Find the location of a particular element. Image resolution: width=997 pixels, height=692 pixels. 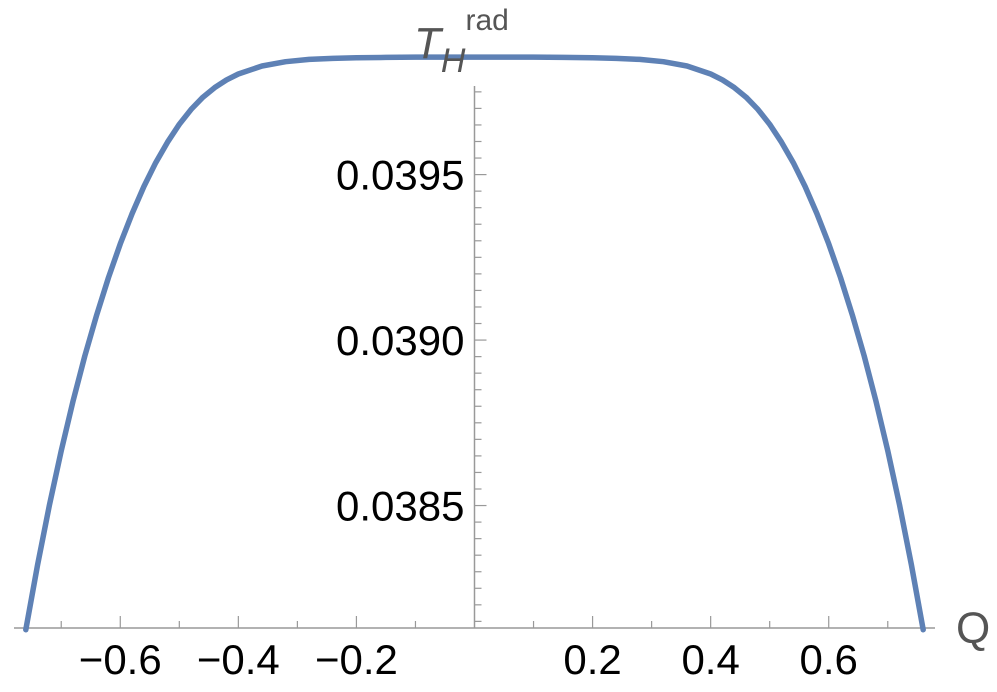

y-axis-label-main: T is located at coordinates (429, 43).